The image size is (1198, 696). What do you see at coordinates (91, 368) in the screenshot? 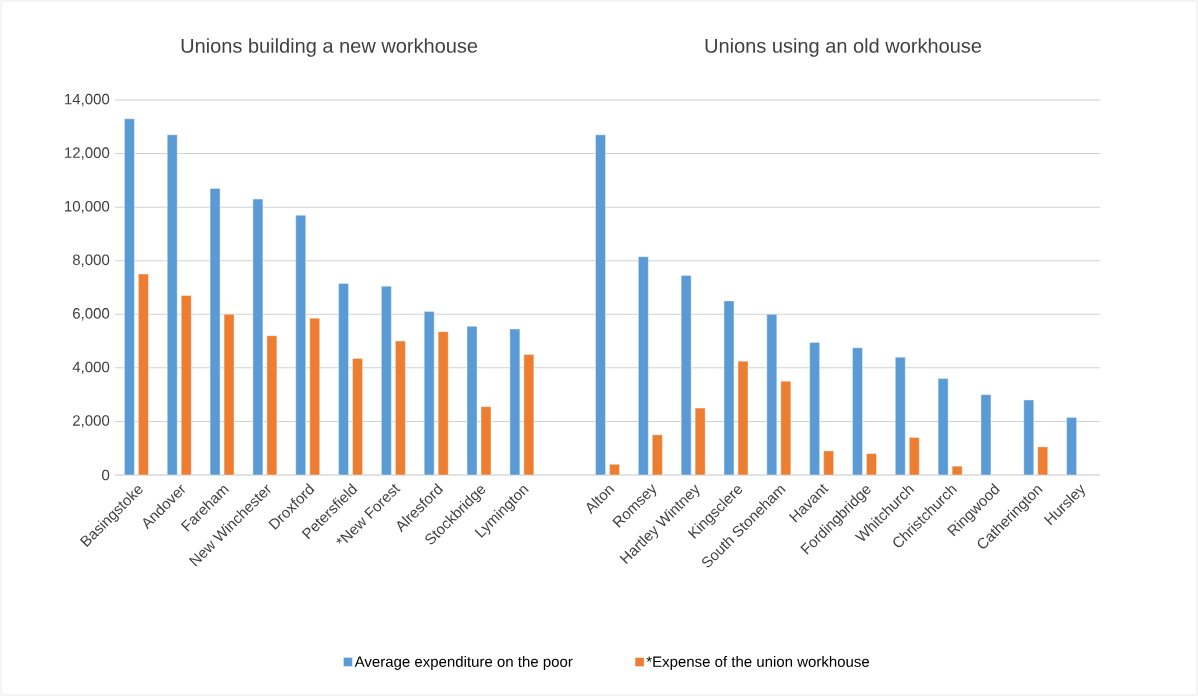
I see `y-tick-label: 4,000` at bounding box center [91, 368].